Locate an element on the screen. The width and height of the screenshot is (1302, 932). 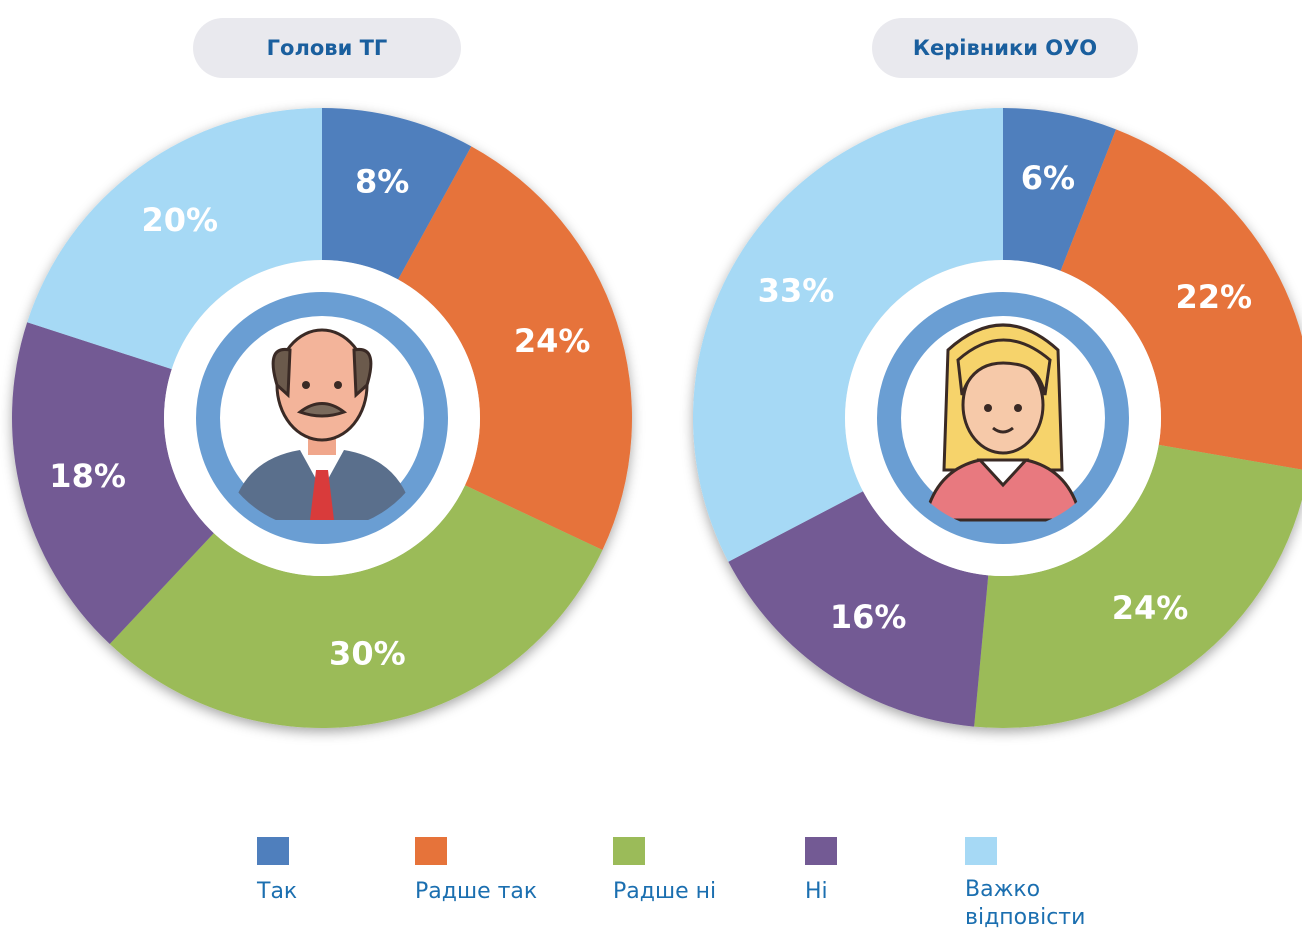
data-label: 33% is located at coordinates (796, 291).